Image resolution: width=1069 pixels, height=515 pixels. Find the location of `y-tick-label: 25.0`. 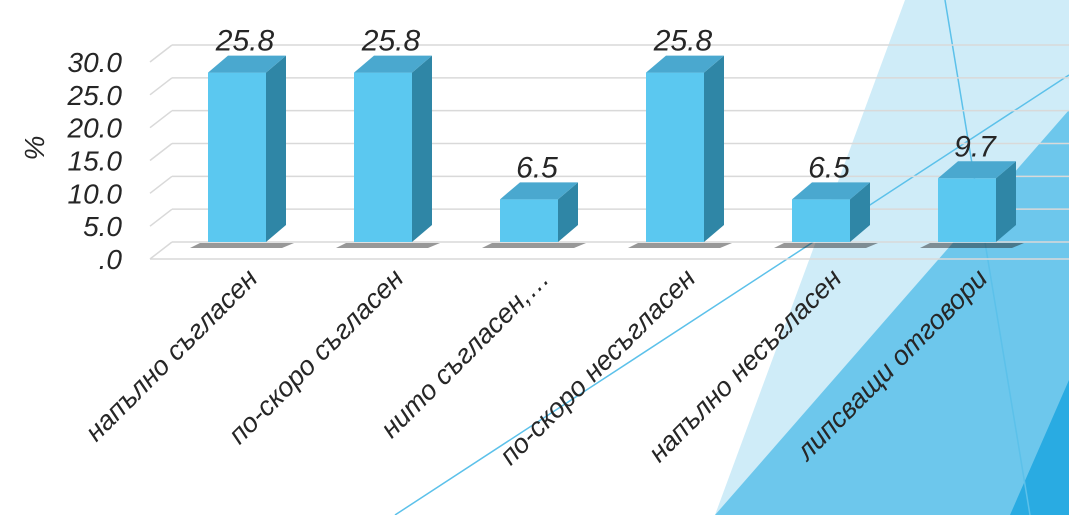

y-tick-label: 25.0 is located at coordinates (95, 95).